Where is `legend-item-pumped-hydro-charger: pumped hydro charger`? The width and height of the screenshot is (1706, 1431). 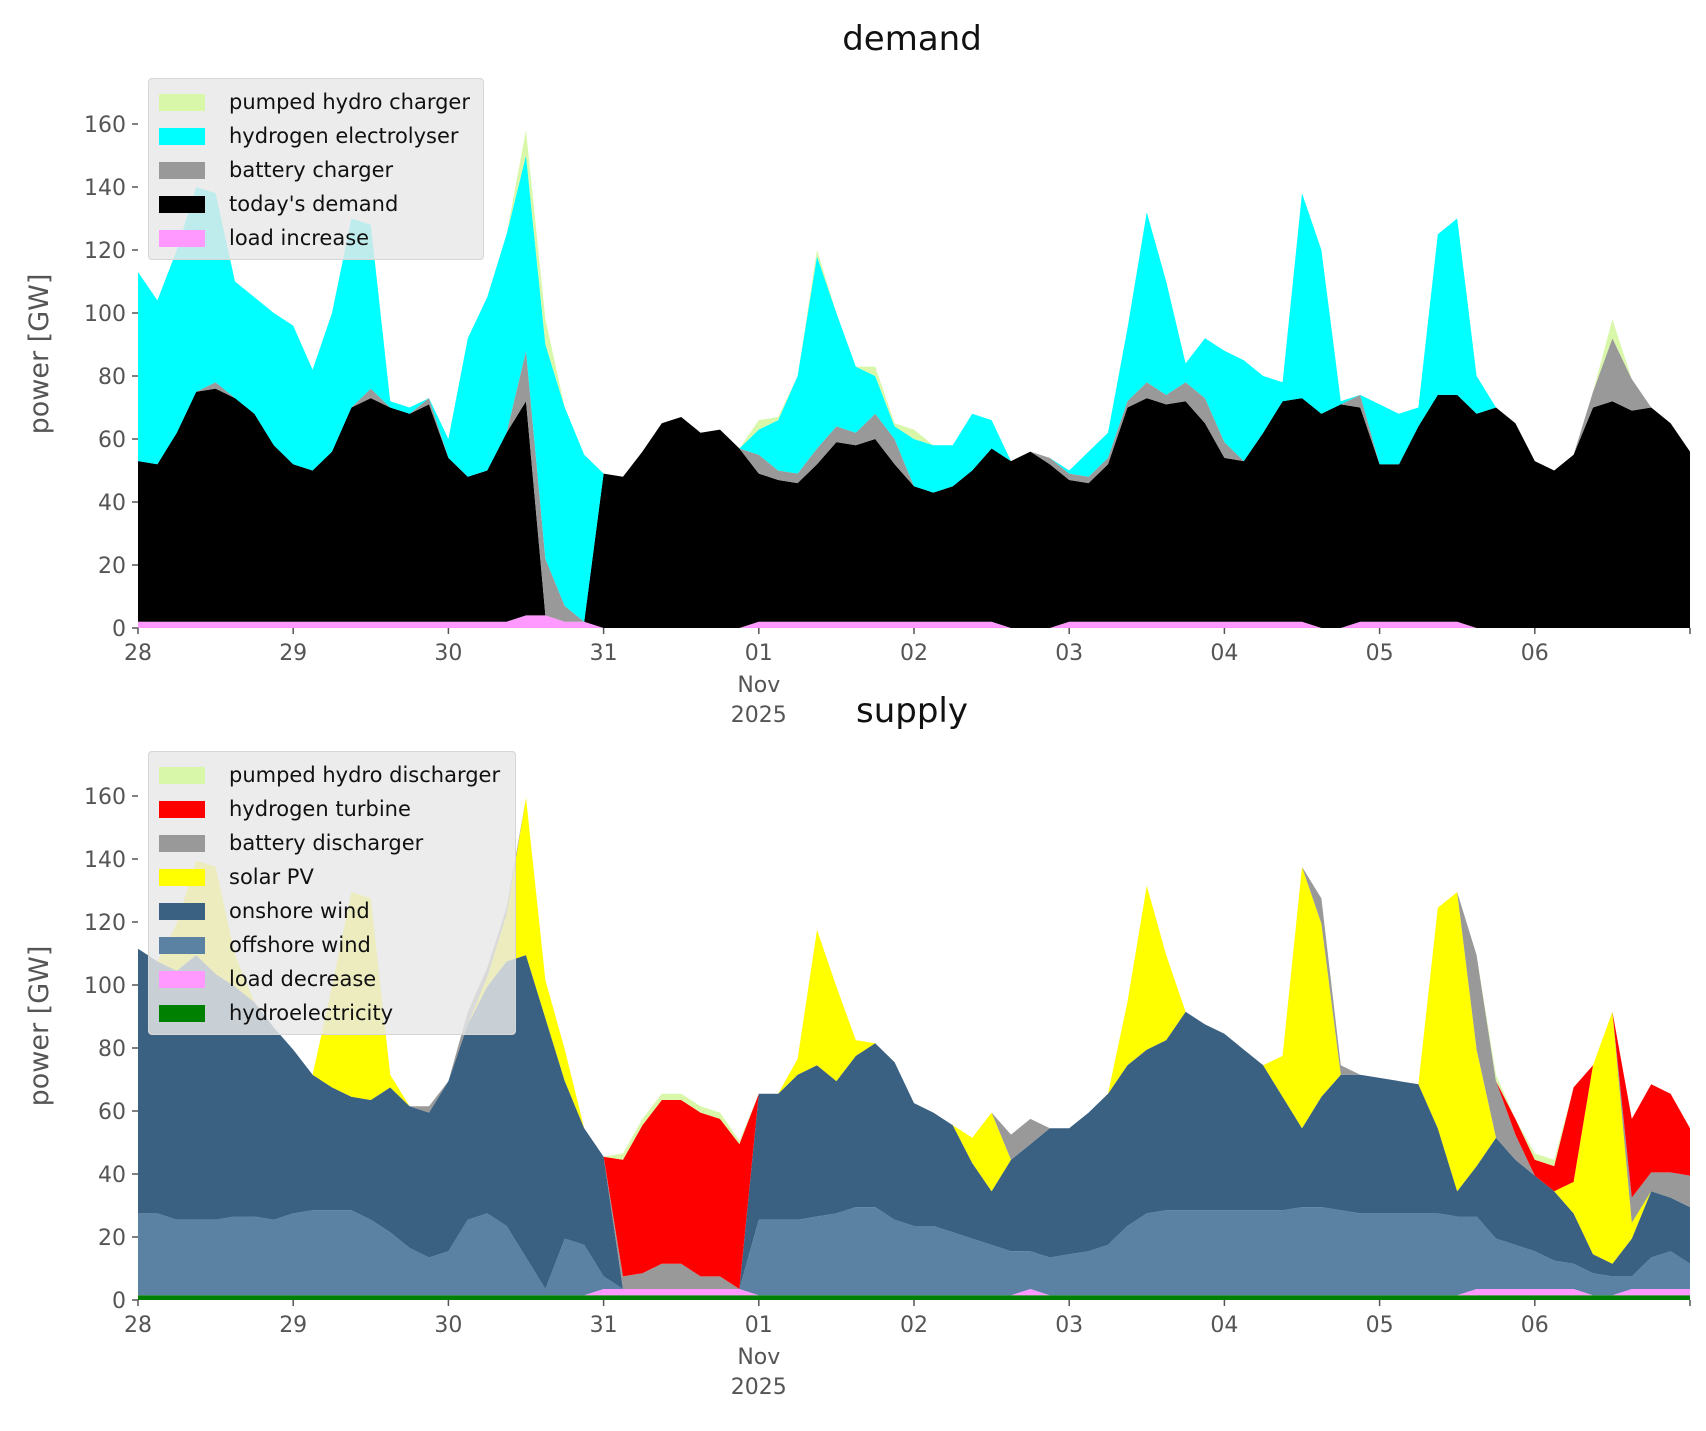
legend-item-pumped-hydro-charger: pumped hydro charger is located at coordinates (316, 102).